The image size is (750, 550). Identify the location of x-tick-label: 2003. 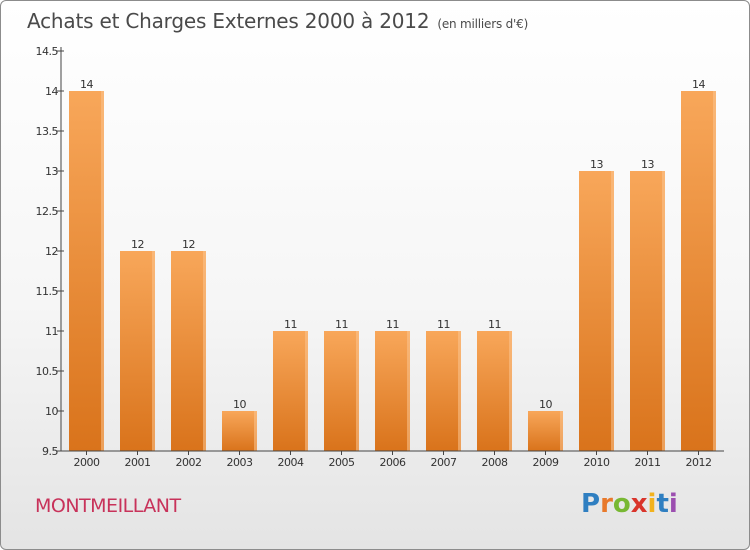
(240, 462).